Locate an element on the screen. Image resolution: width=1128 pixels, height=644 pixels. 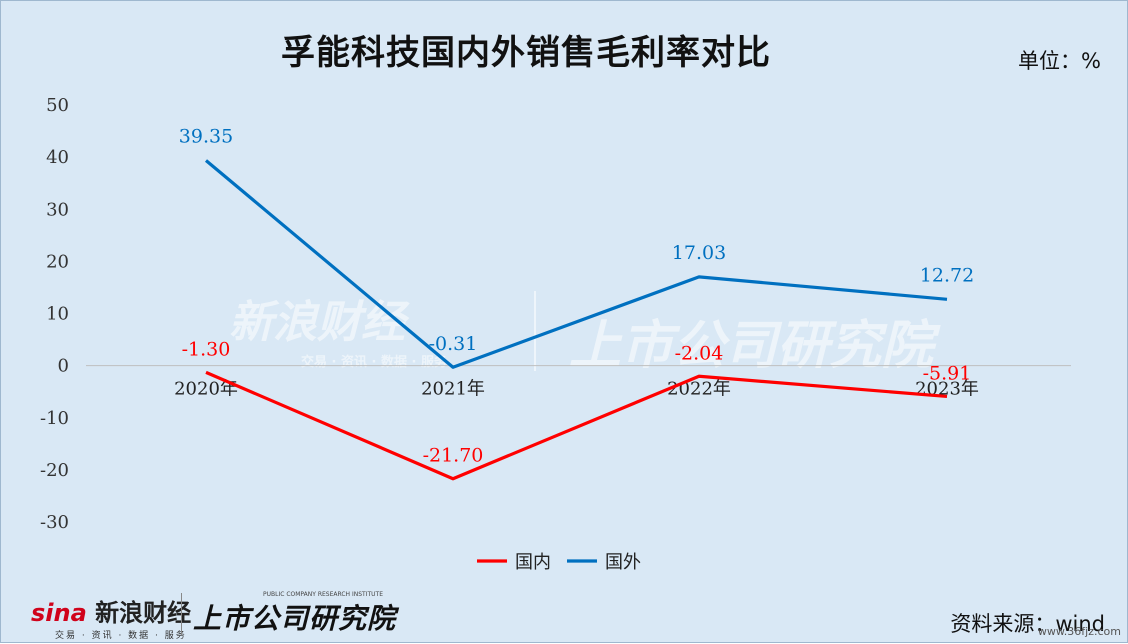
x-tick-label: 2020年 is located at coordinates (206, 389).